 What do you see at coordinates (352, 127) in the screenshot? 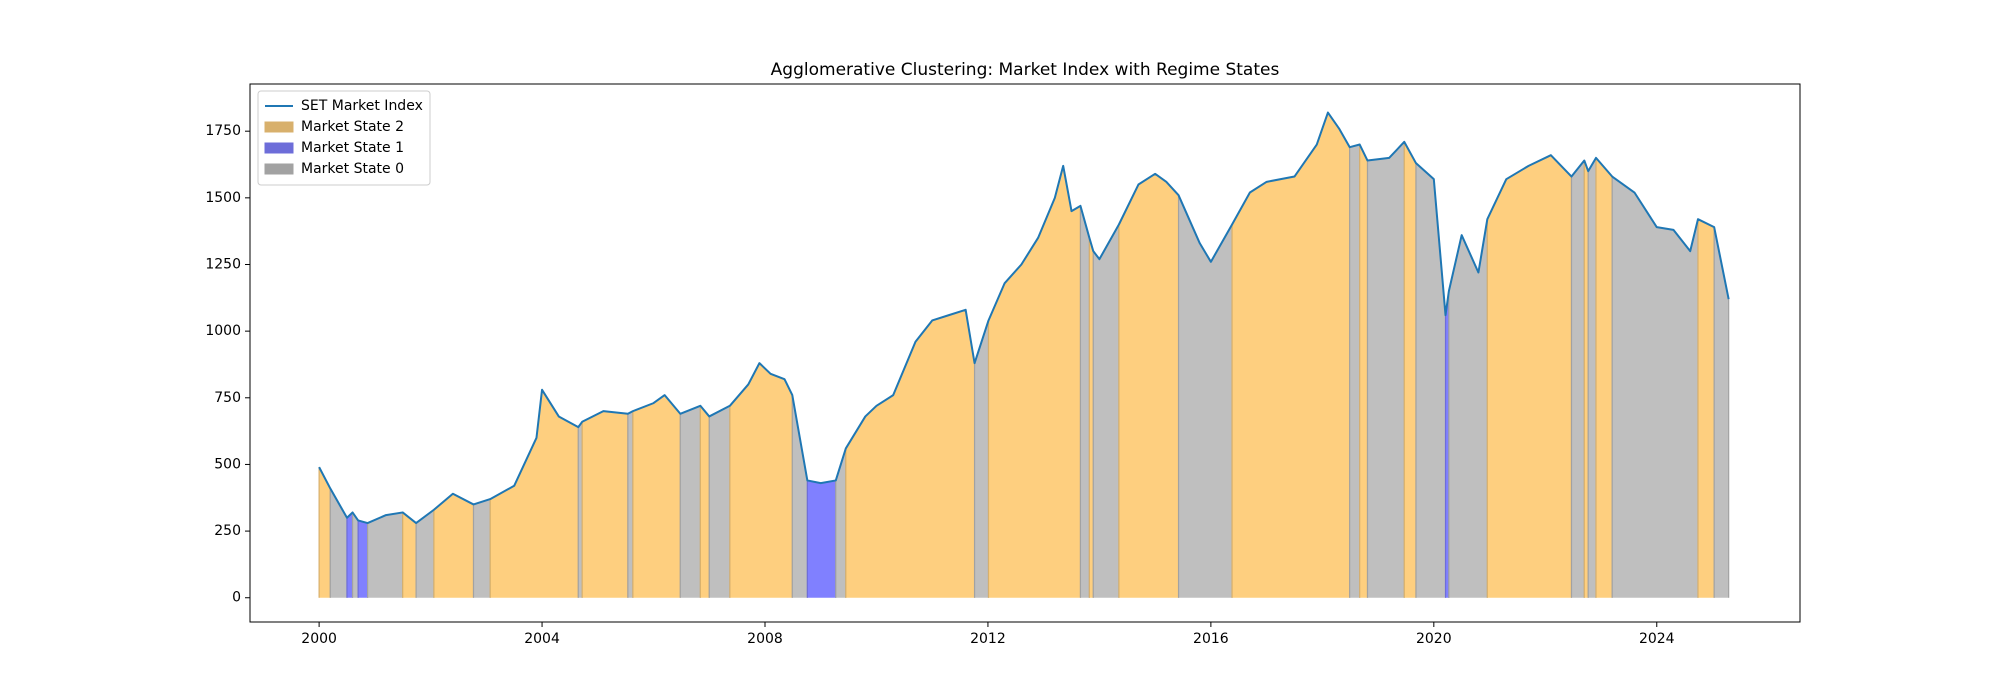
I see `legend-label: Market State 2` at bounding box center [352, 127].